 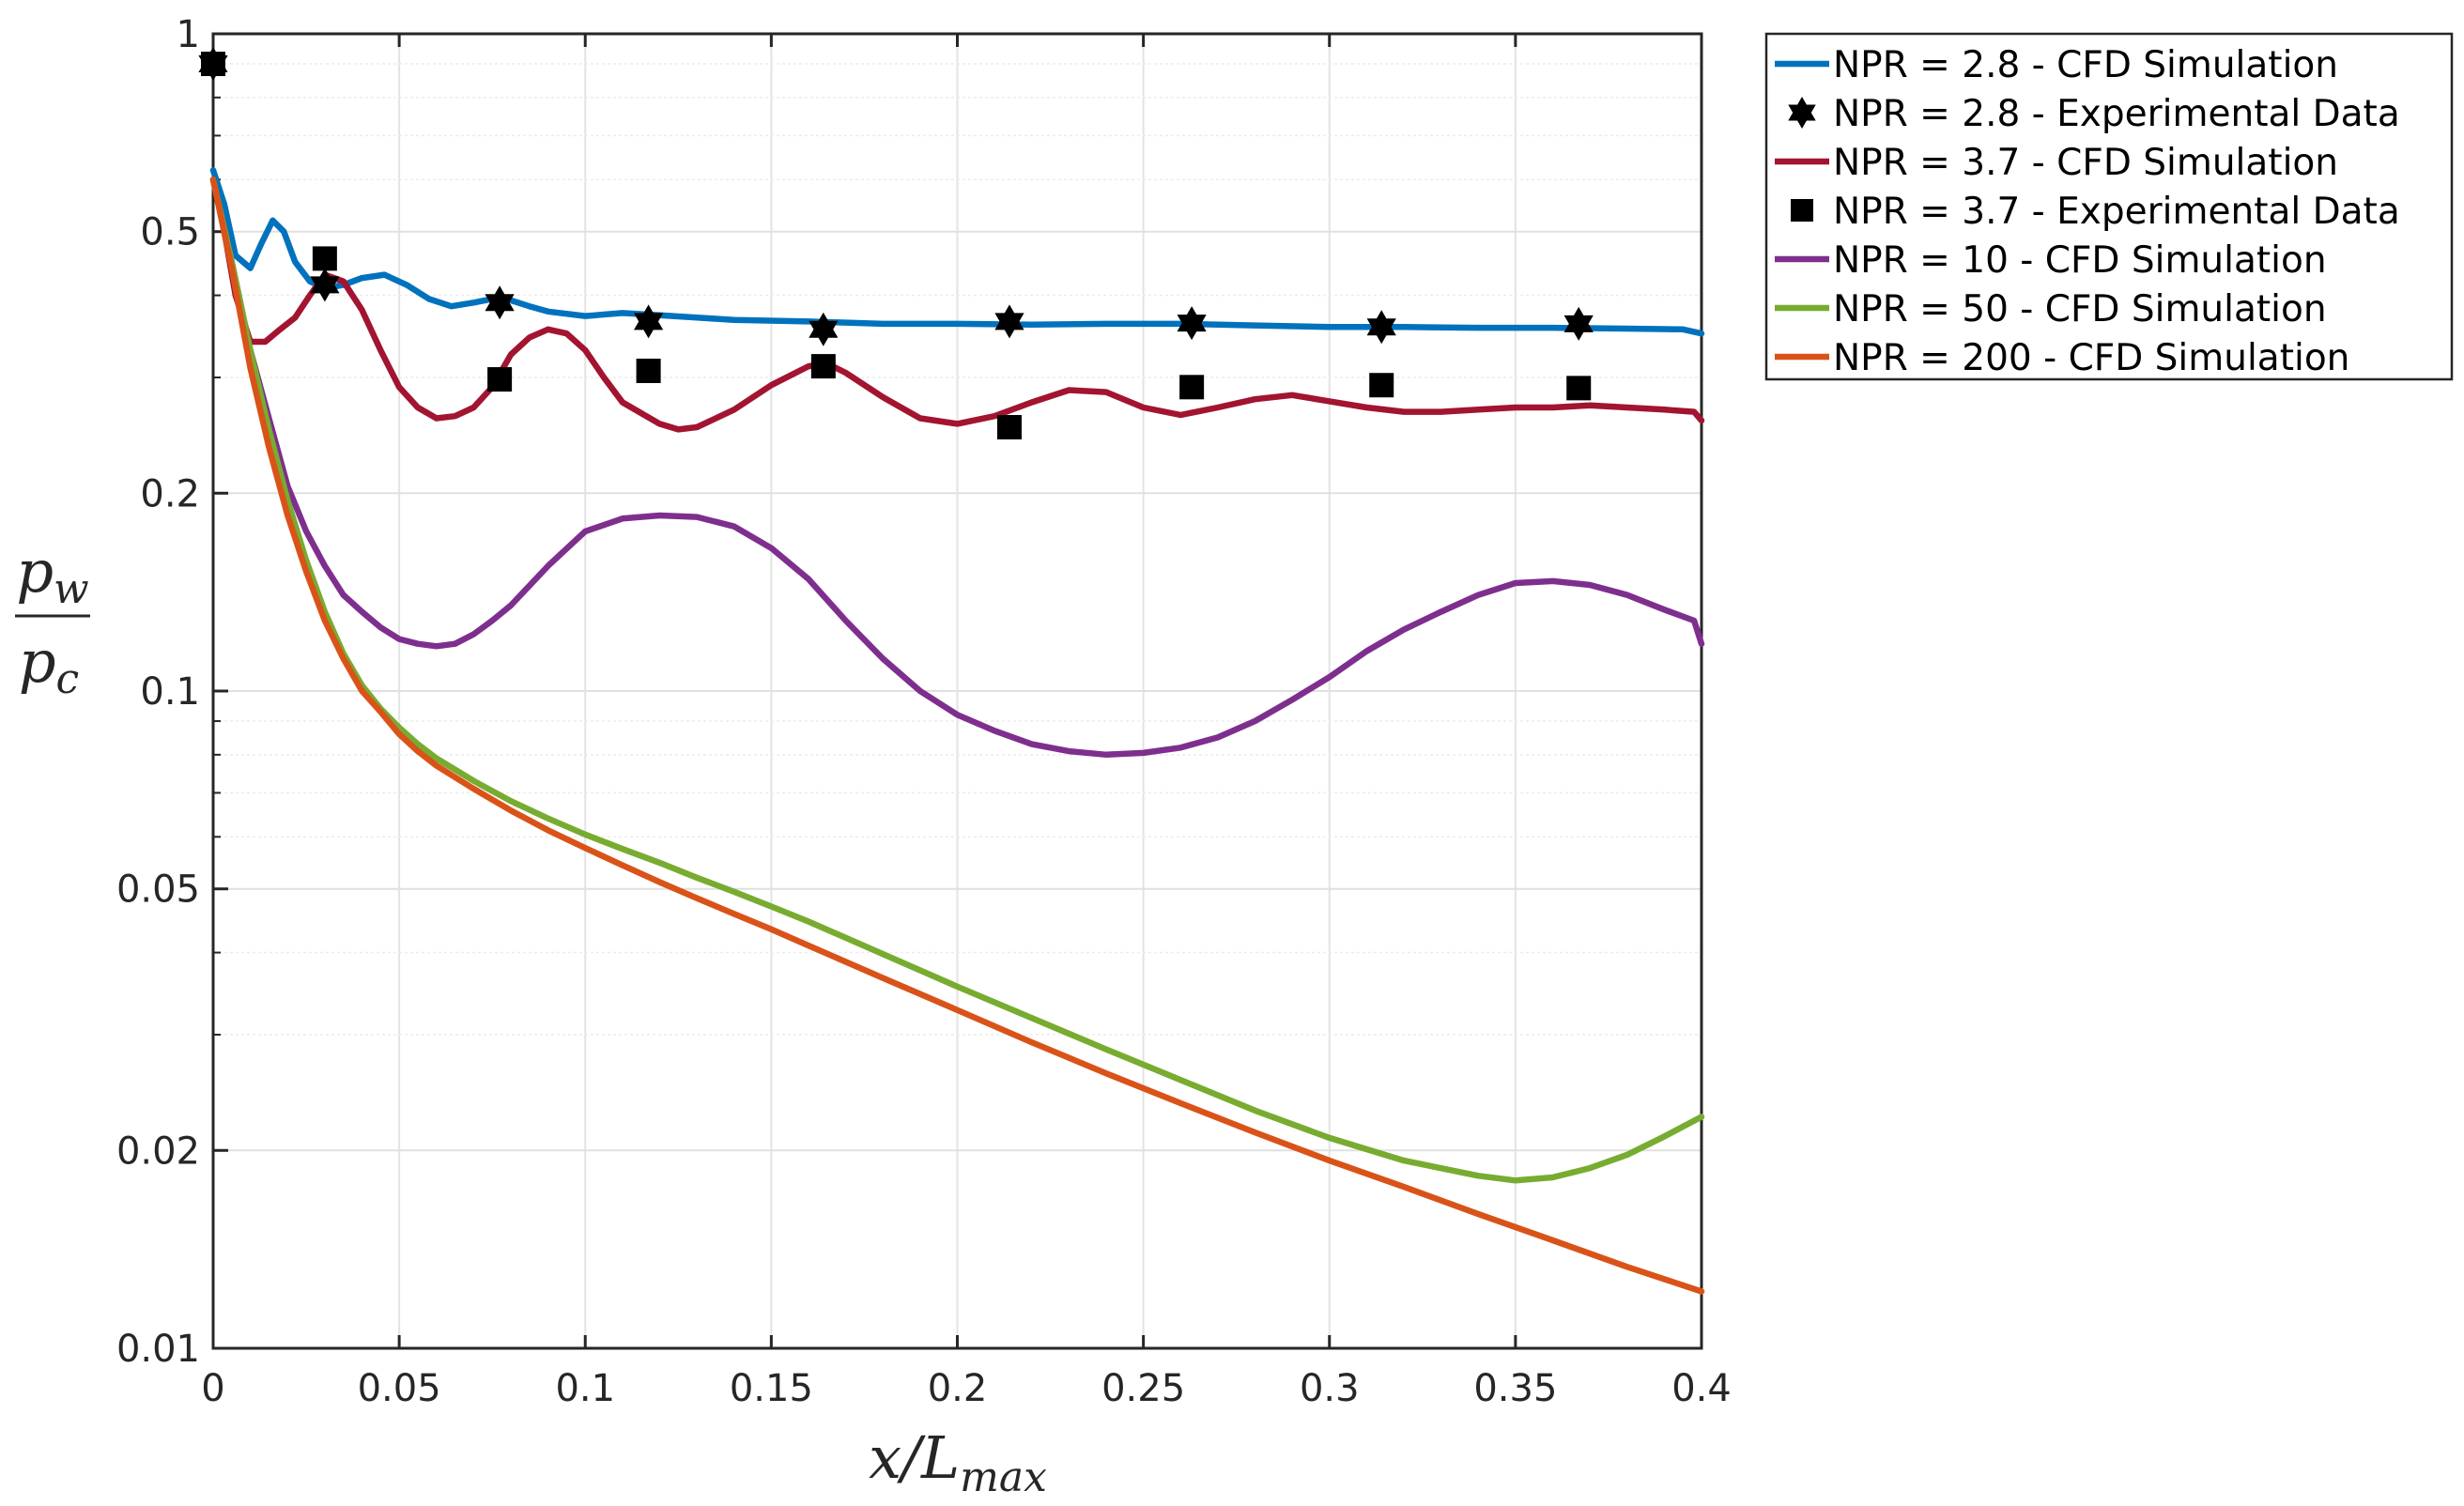 What do you see at coordinates (188, 34) in the screenshot?
I see `y-tick-label: 1` at bounding box center [188, 34].